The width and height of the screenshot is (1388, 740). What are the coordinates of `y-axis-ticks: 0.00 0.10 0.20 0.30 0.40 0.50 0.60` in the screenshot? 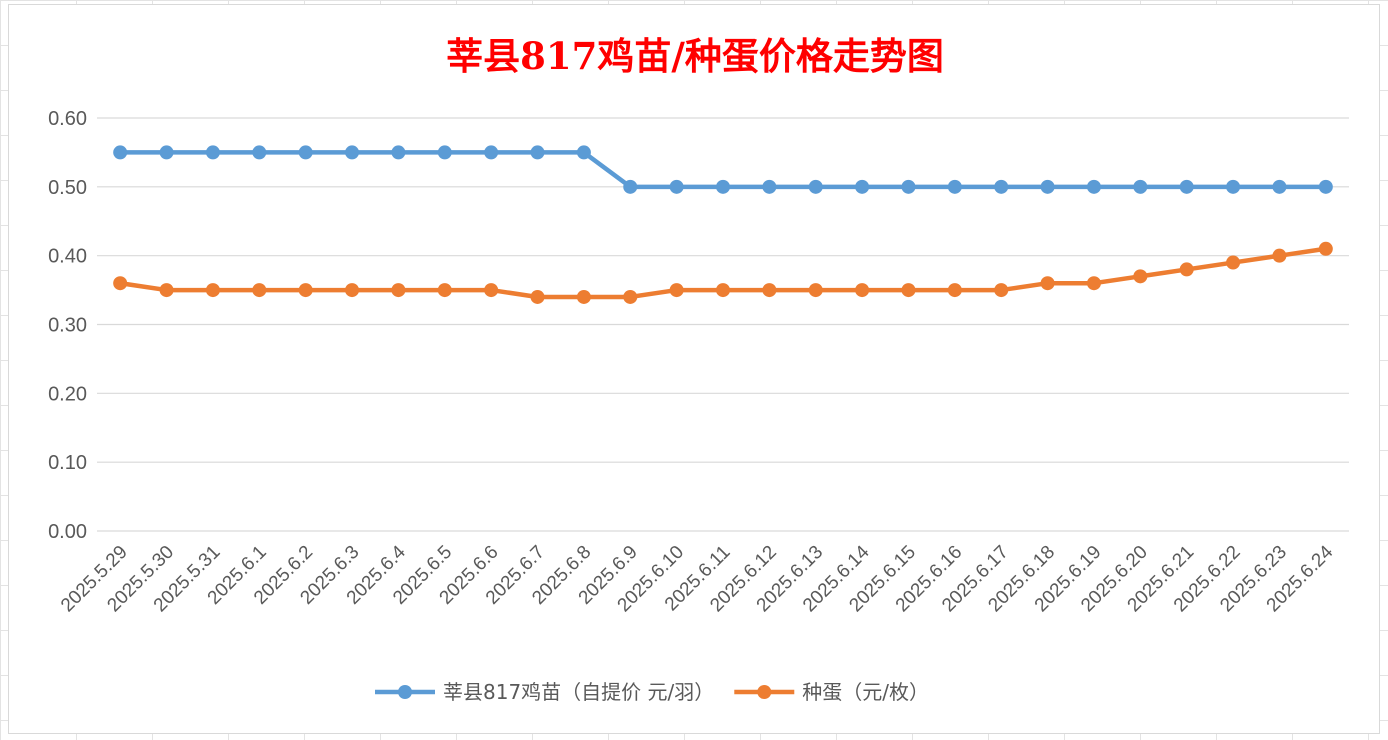 It's located at (67, 325).